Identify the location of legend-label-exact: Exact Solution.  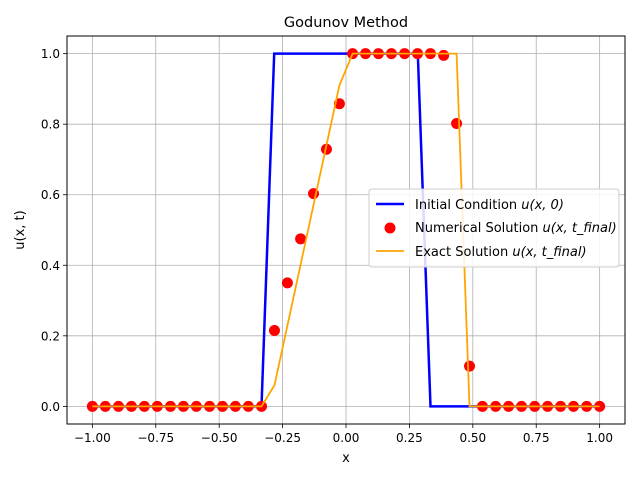
(461, 252).